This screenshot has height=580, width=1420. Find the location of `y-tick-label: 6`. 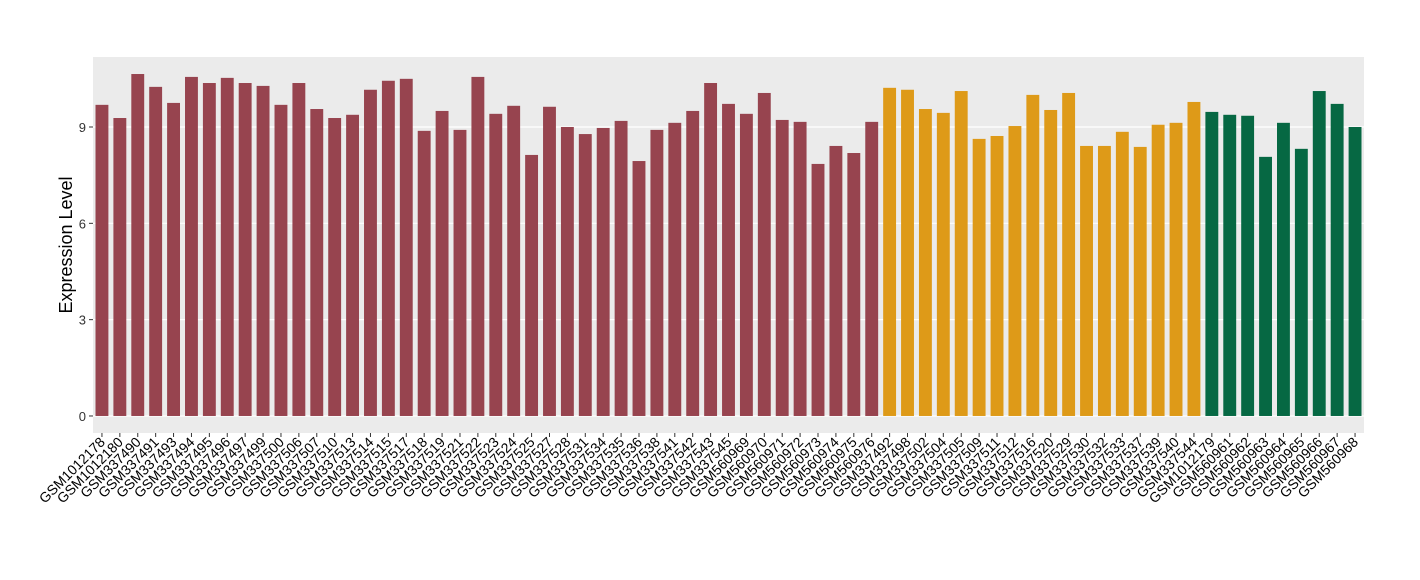

y-tick-label: 6 is located at coordinates (82, 223).